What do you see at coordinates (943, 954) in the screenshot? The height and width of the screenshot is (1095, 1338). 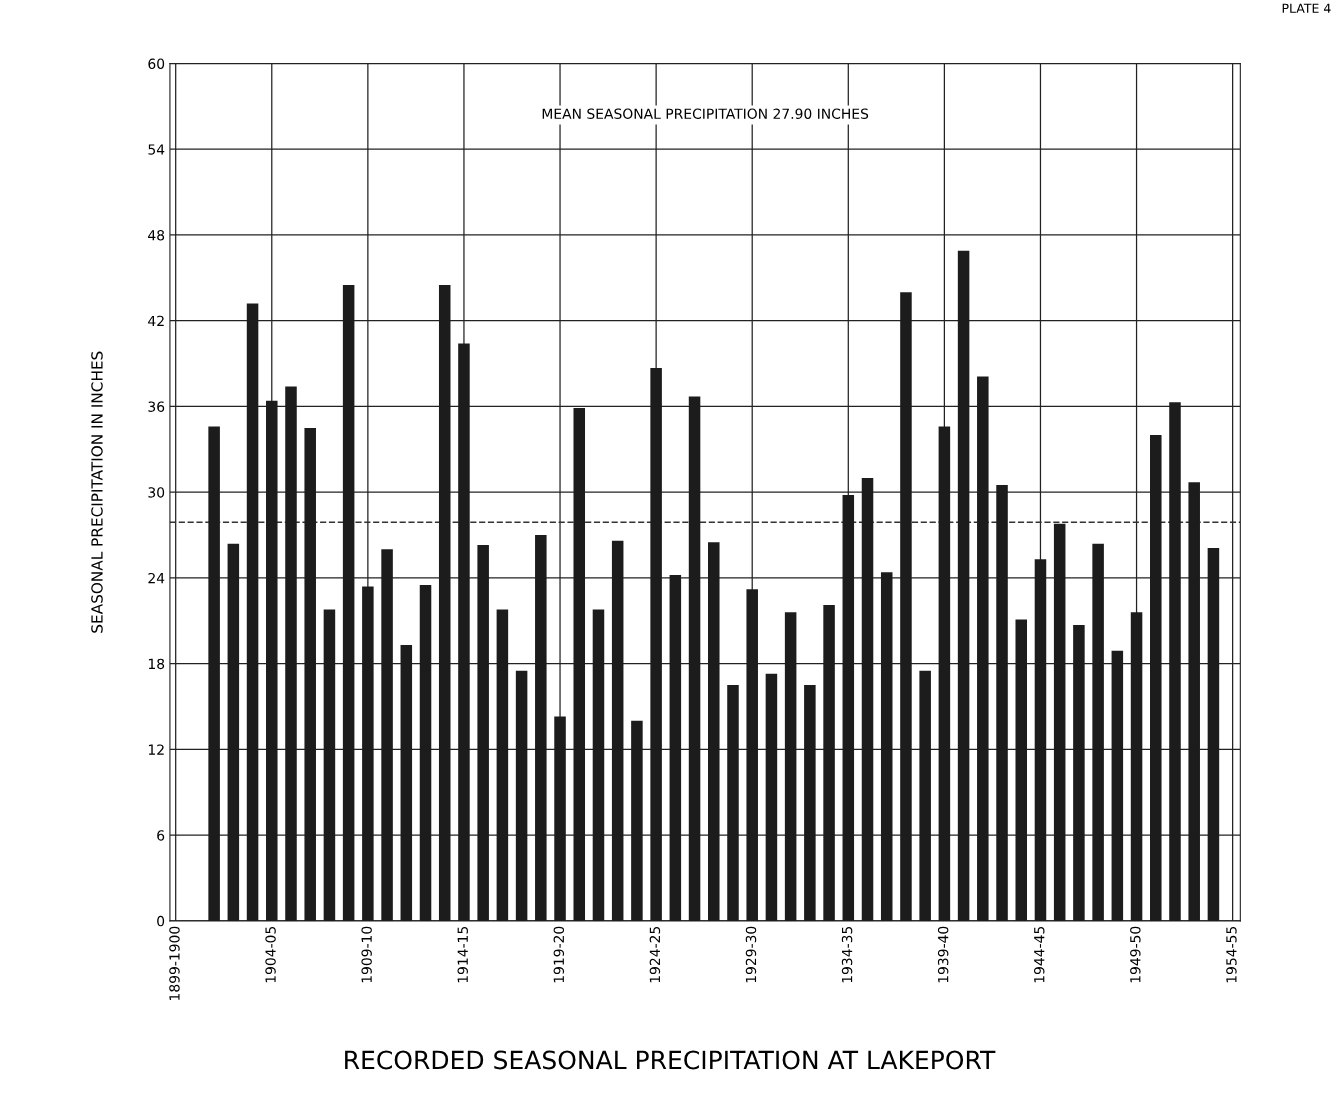 I see `x-tick-label: 1939-40` at bounding box center [943, 954].